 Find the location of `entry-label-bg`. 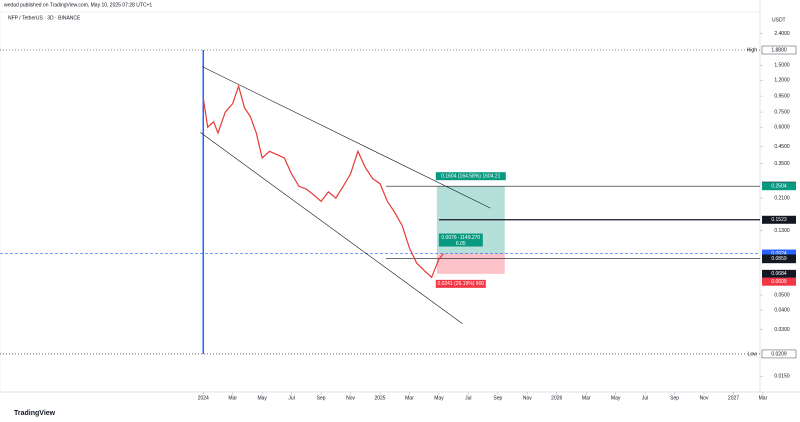

entry-label-bg is located at coordinates (460, 237).